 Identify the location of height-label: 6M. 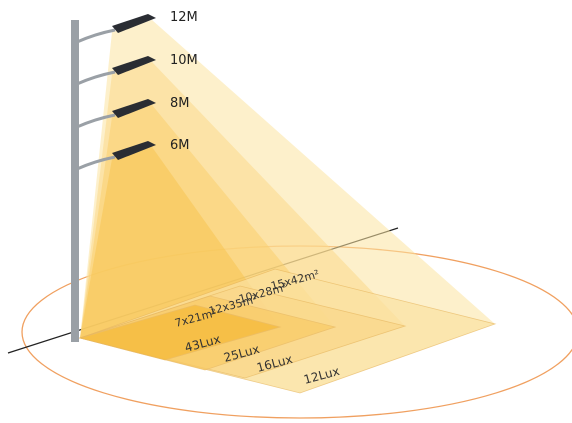
(180, 145).